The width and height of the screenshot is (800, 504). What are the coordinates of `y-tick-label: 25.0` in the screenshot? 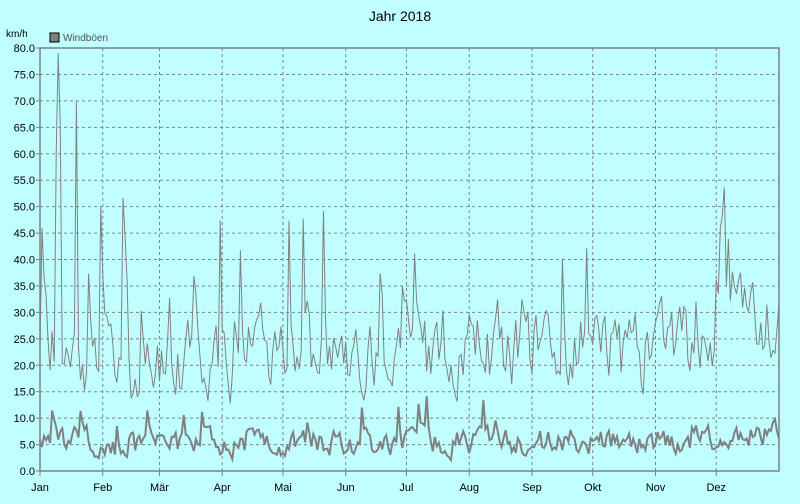 It's located at (24, 340).